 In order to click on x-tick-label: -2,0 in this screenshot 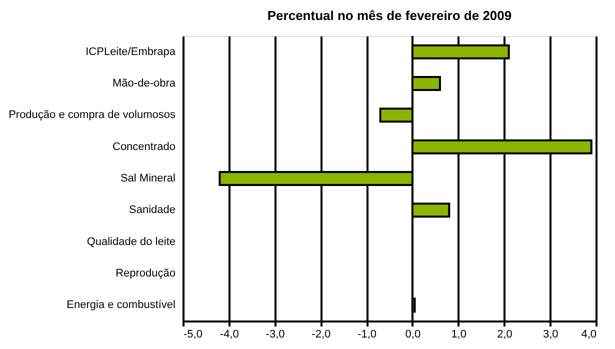, I will do `click(321, 334)`.